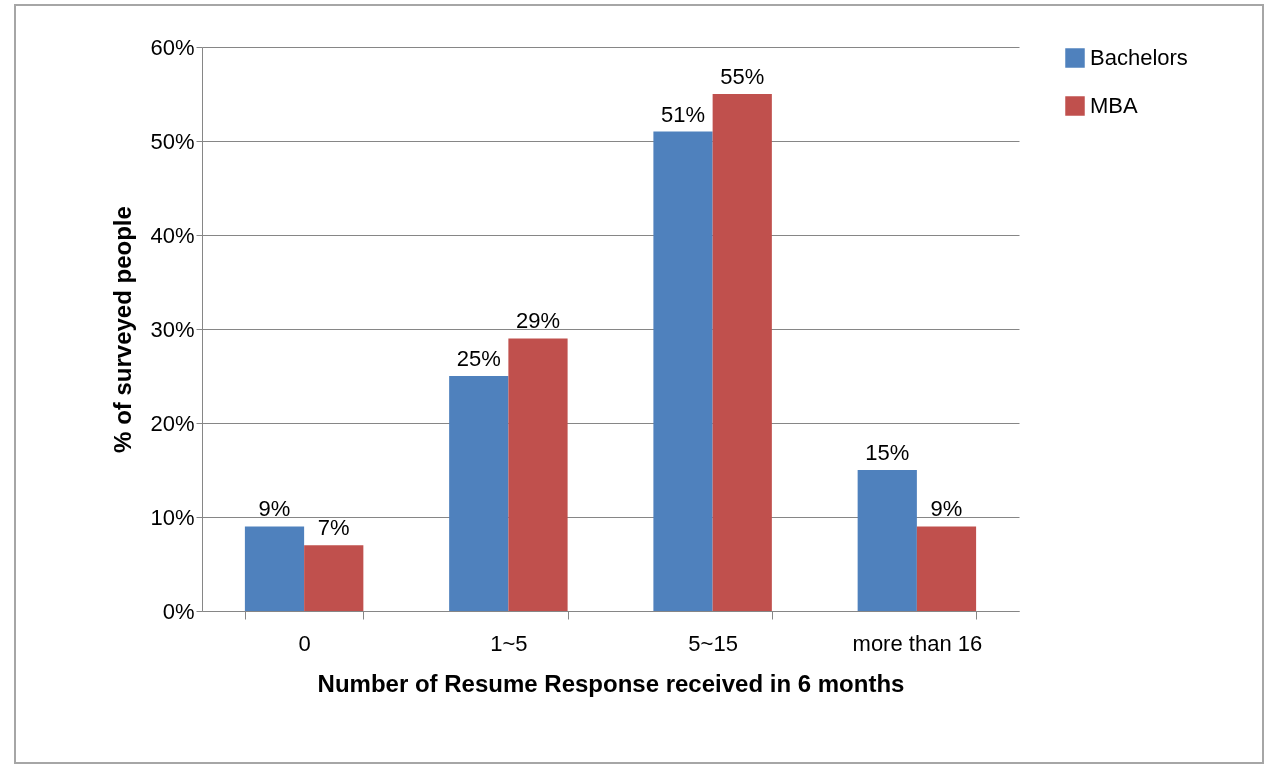 The image size is (1279, 771). I want to click on data-label: 7%, so click(333, 528).